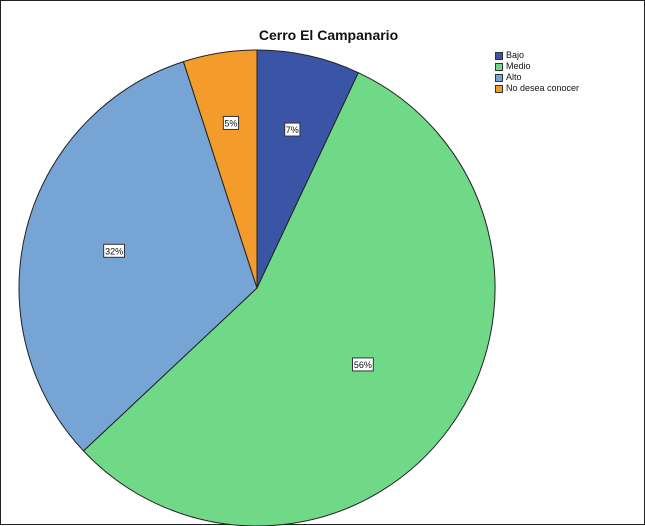  I want to click on legend-label: No desea conocer, so click(543, 88).